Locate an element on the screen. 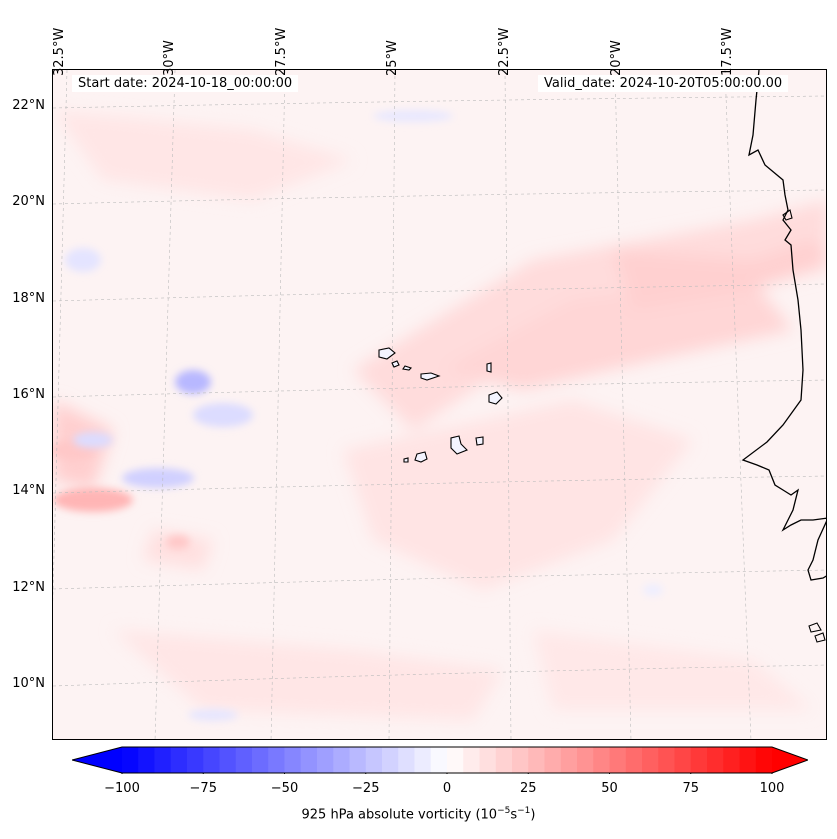  colorbar-title-exp2: −1 is located at coordinates (524, 811).